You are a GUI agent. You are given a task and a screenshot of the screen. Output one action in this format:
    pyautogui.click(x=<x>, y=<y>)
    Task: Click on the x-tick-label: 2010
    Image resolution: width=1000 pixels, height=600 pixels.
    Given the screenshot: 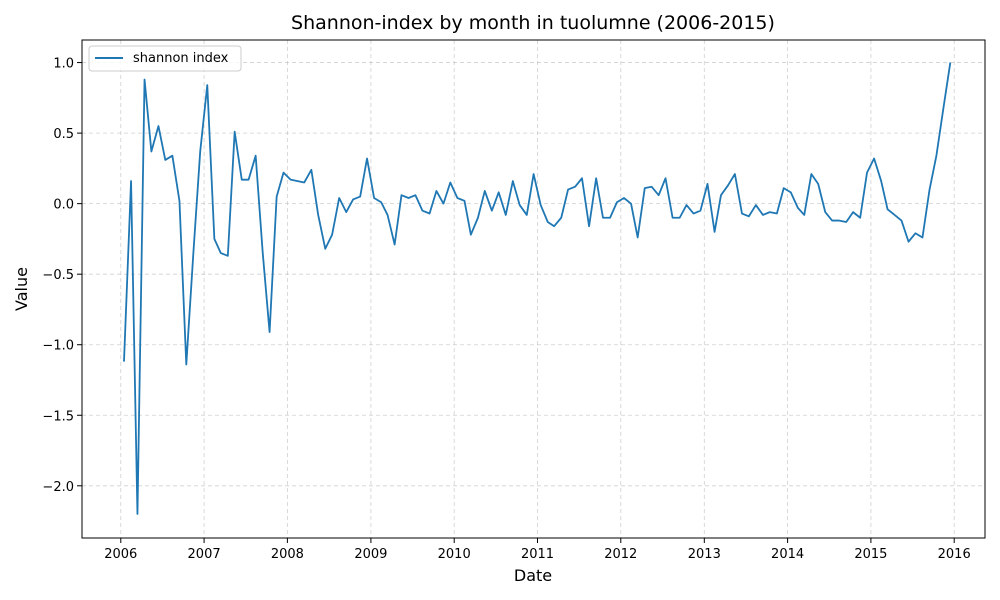 What is the action you would take?
    pyautogui.click(x=454, y=554)
    